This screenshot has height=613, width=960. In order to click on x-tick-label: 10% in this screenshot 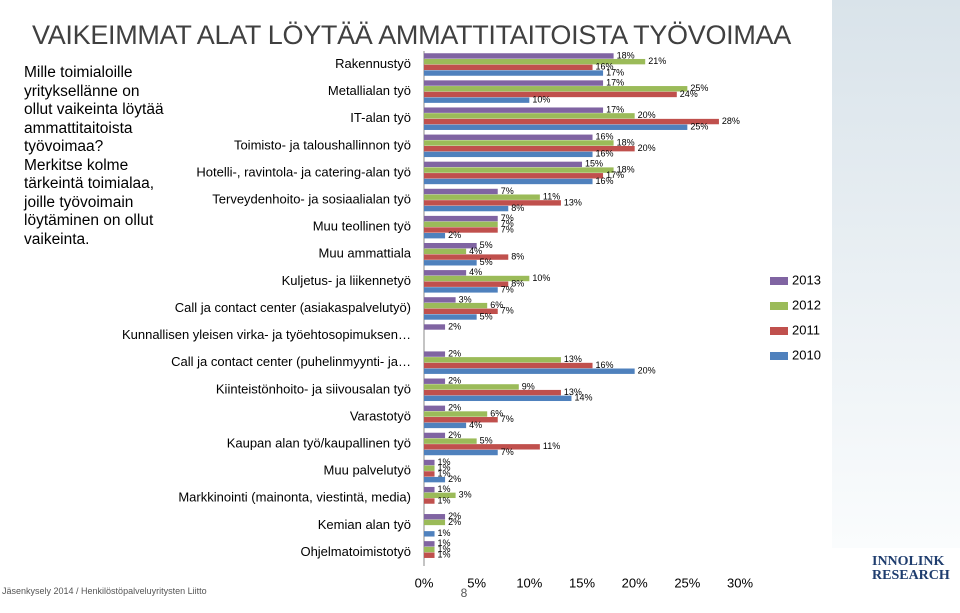, I will do `click(529, 582)`.